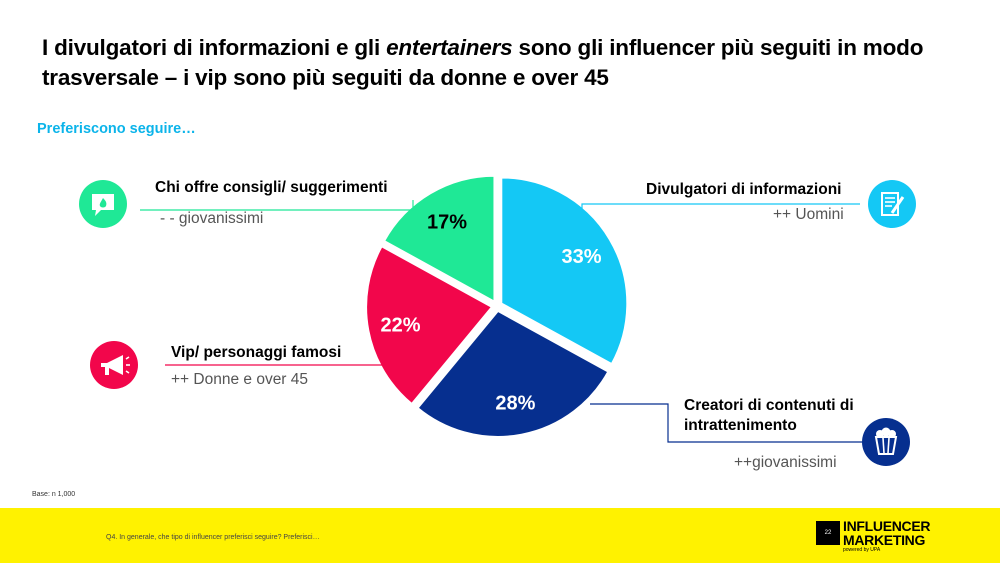  What do you see at coordinates (887, 526) in the screenshot?
I see `brand-line1: INFLUENCER` at bounding box center [887, 526].